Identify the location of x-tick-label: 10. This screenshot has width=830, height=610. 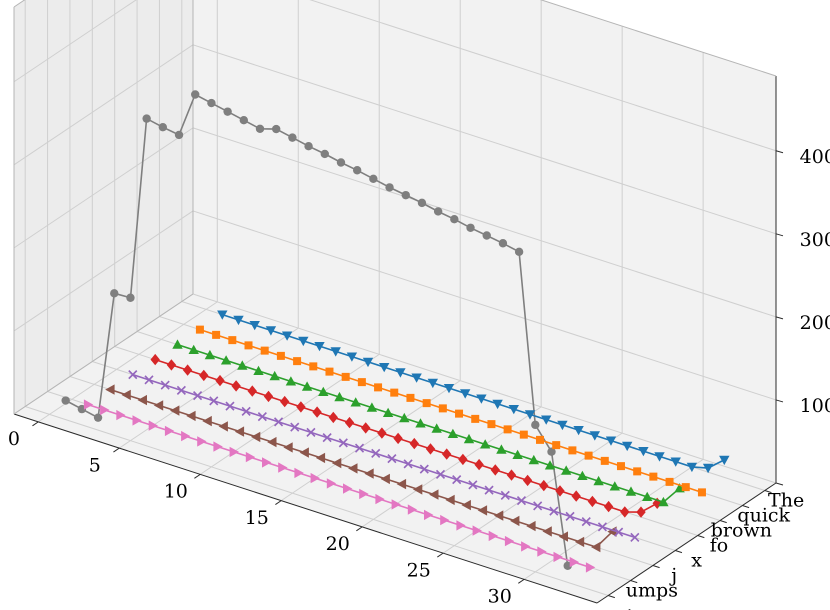
(176, 492).